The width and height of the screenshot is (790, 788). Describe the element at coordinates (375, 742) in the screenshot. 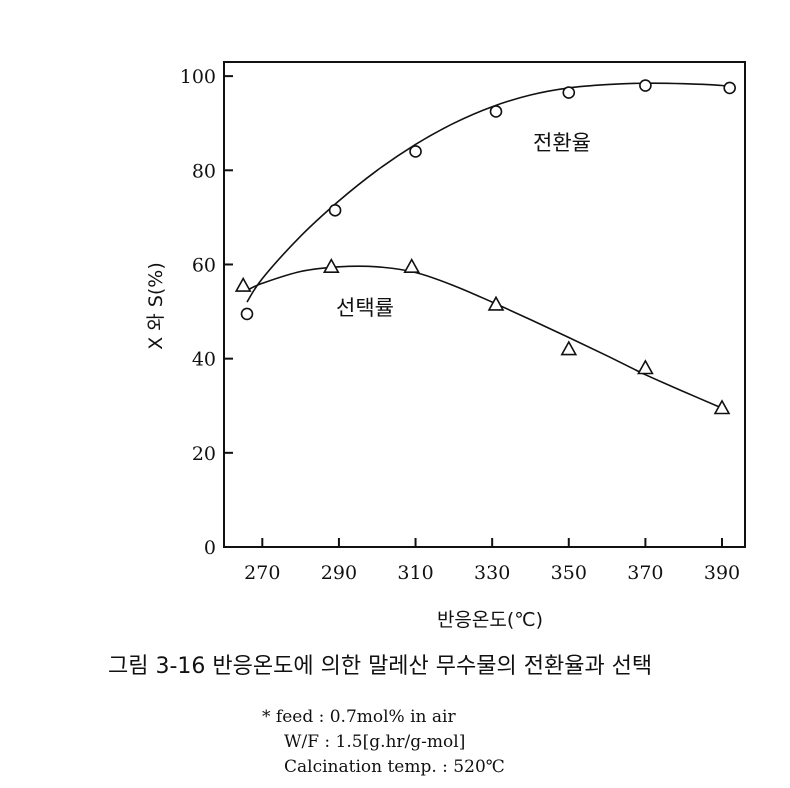

I see `note-wf: W/F : 1.5[g.hr/g-mol]` at that location.